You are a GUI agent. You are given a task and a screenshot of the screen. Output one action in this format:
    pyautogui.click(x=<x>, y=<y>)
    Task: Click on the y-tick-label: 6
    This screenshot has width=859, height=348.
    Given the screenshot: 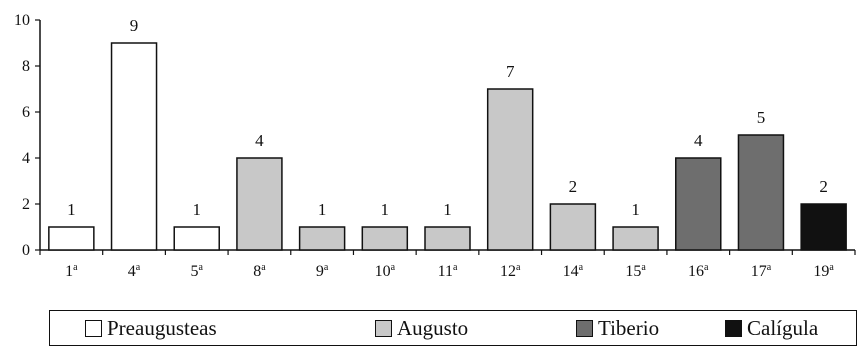 What is the action you would take?
    pyautogui.click(x=26, y=112)
    